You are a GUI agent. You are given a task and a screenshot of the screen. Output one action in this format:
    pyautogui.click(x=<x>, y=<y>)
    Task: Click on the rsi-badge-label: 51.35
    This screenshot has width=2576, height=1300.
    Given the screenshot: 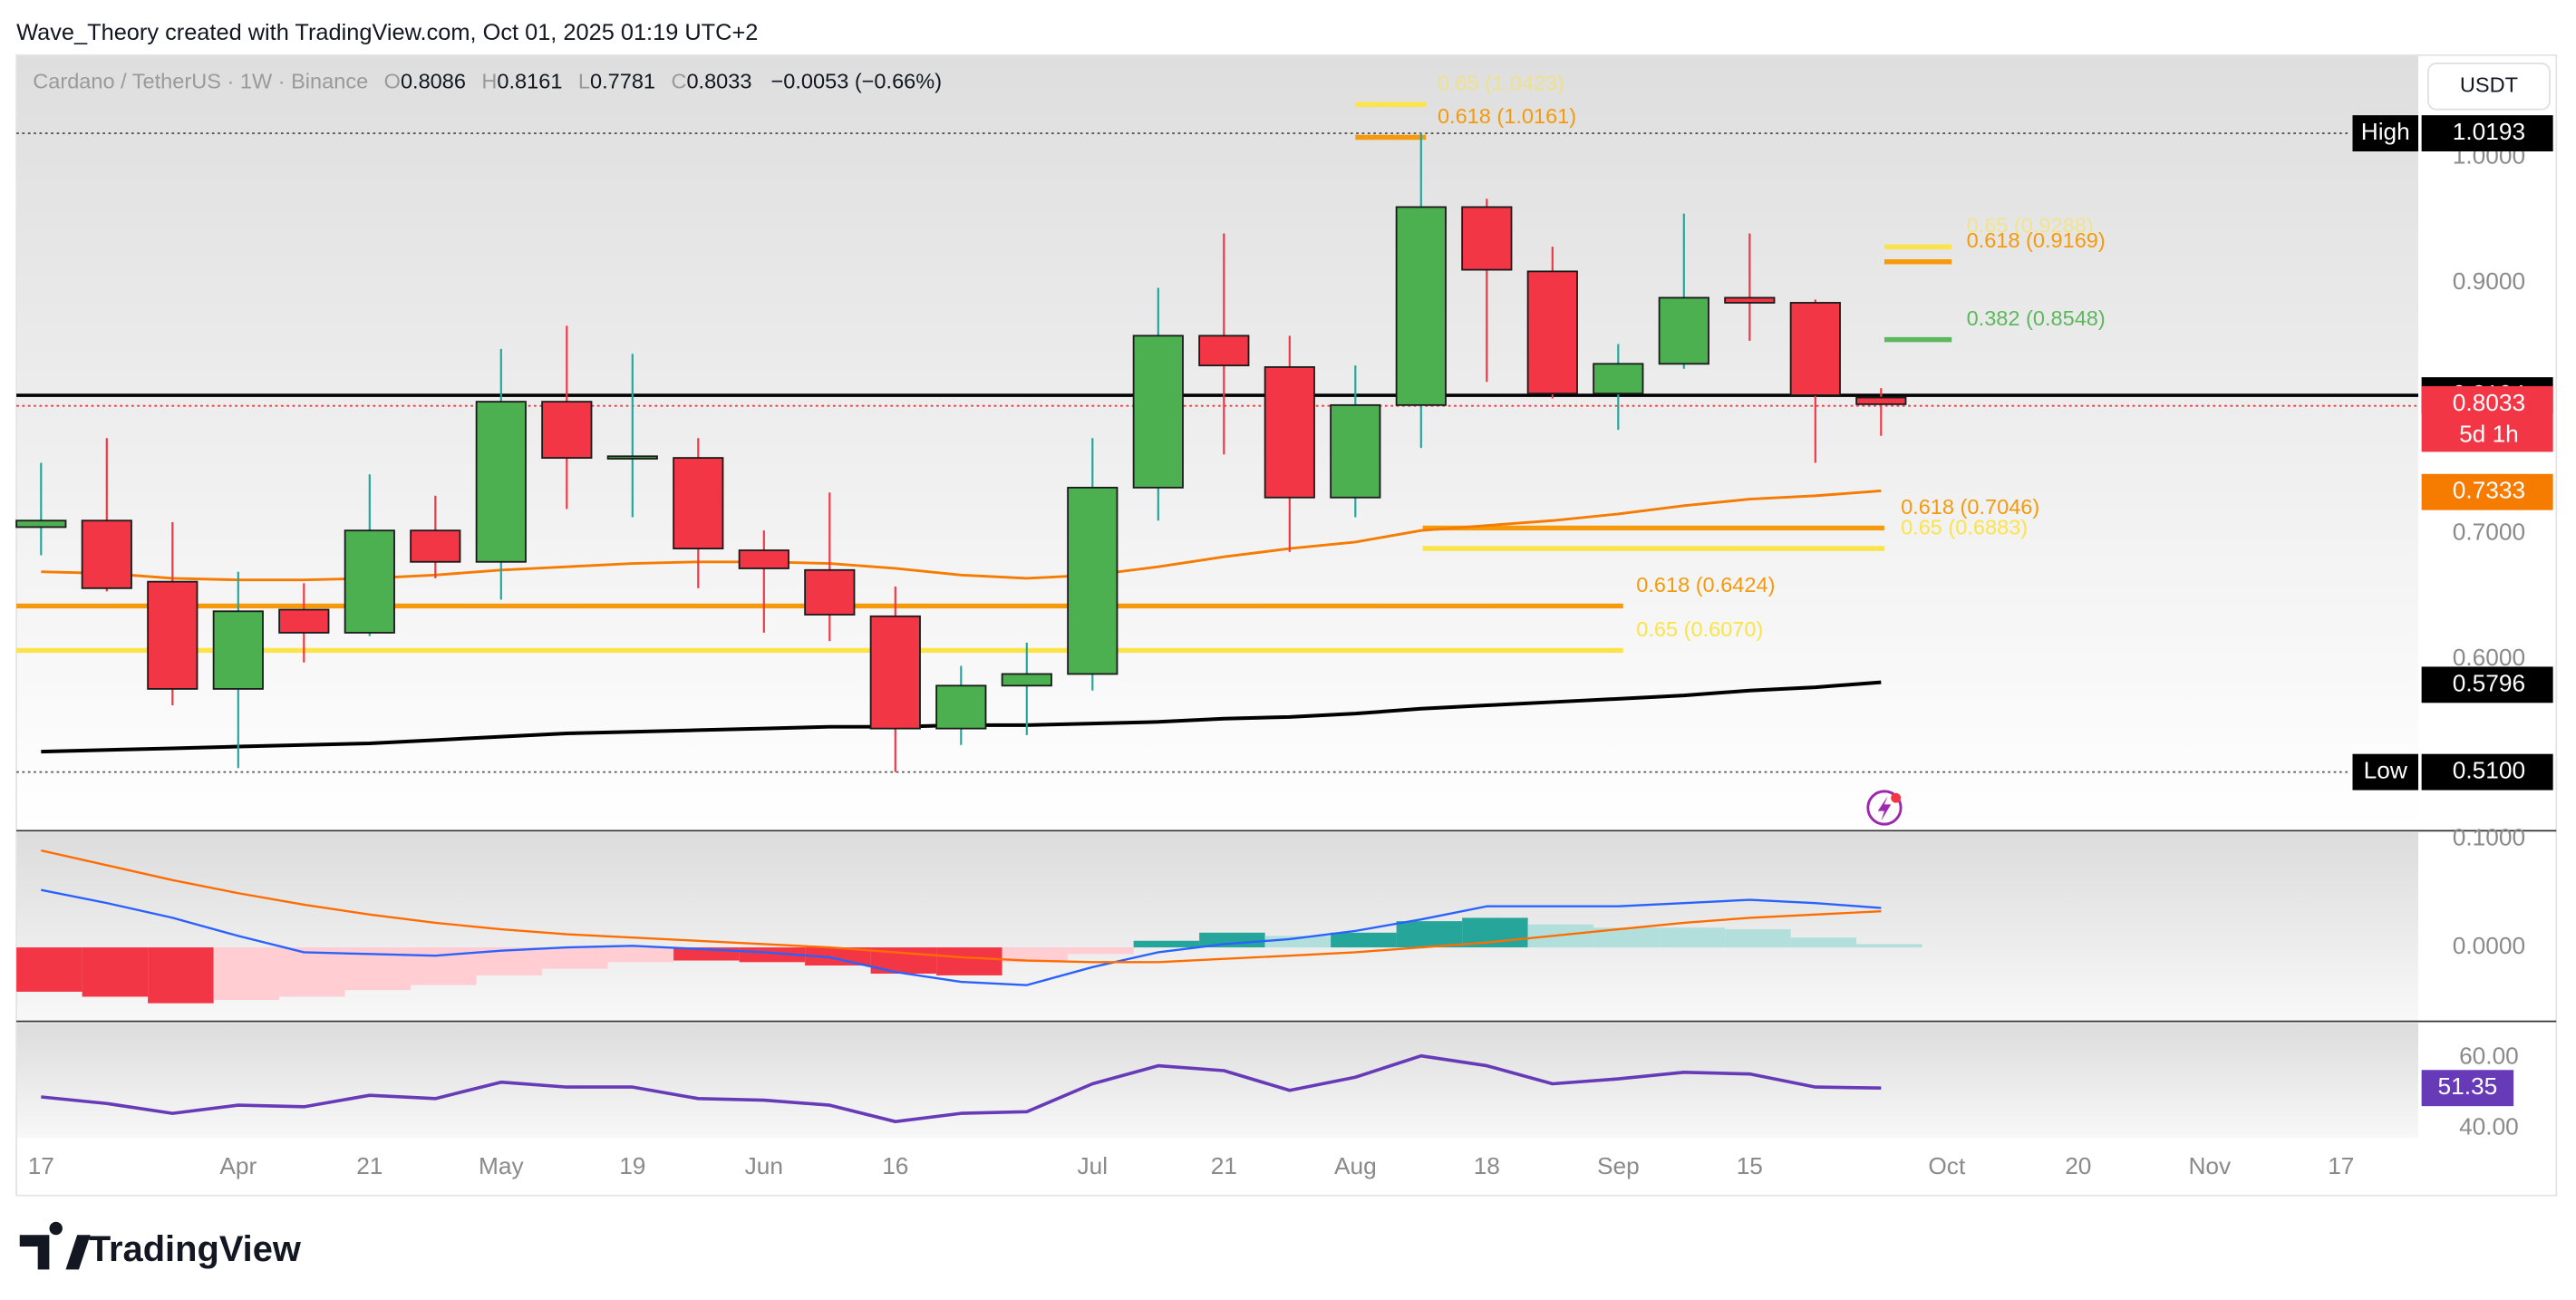 What is the action you would take?
    pyautogui.click(x=2468, y=1086)
    